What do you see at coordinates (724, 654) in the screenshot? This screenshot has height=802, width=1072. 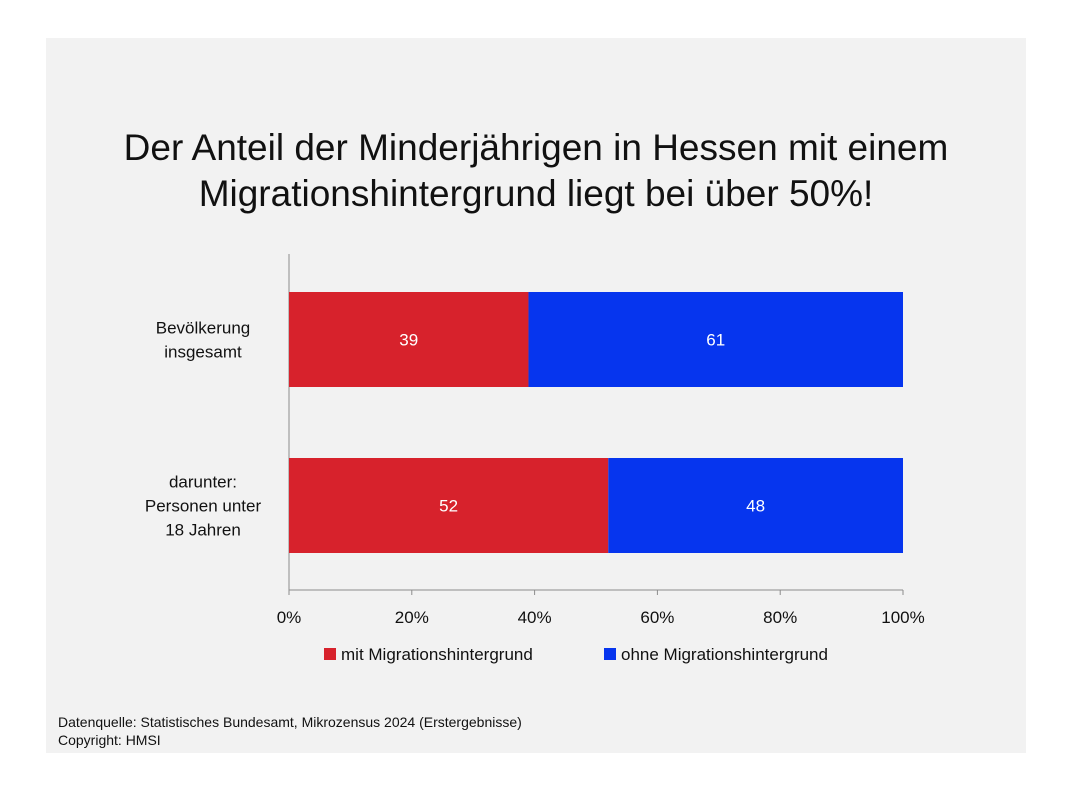 I see `legend-label: ohne Migrationshintergrund` at bounding box center [724, 654].